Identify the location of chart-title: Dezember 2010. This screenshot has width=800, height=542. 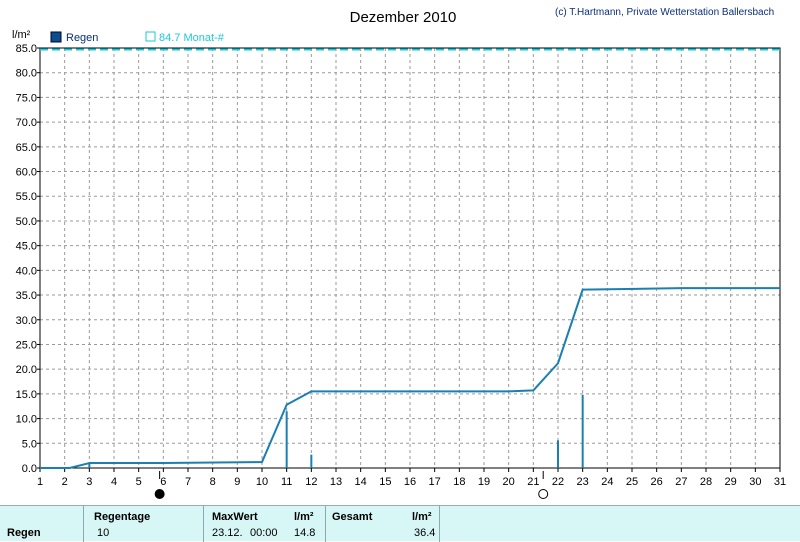
(403, 17).